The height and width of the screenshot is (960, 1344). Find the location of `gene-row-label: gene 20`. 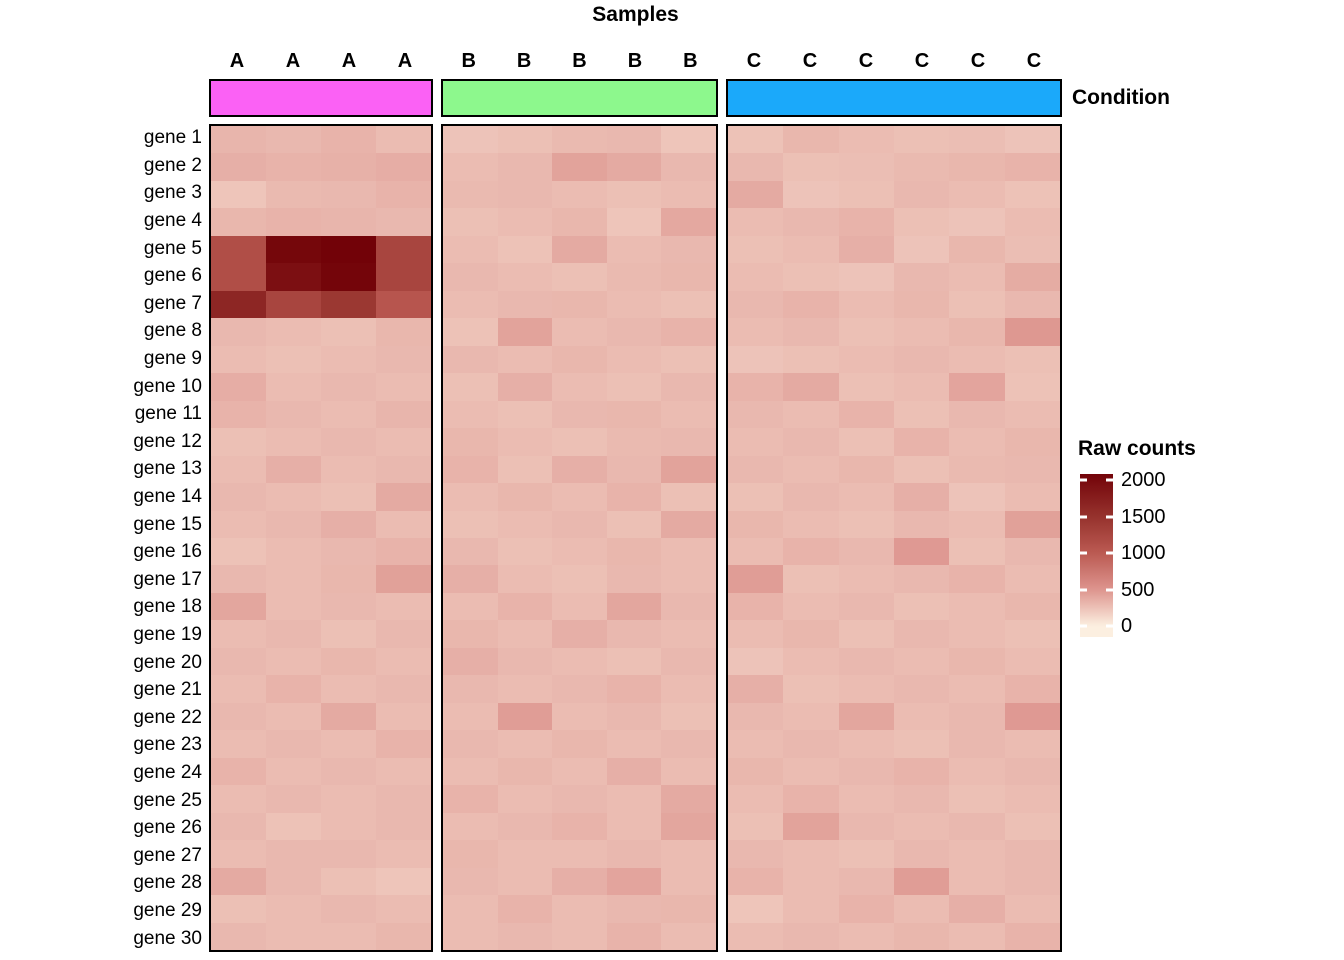

gene-row-label: gene 20 is located at coordinates (167, 662).